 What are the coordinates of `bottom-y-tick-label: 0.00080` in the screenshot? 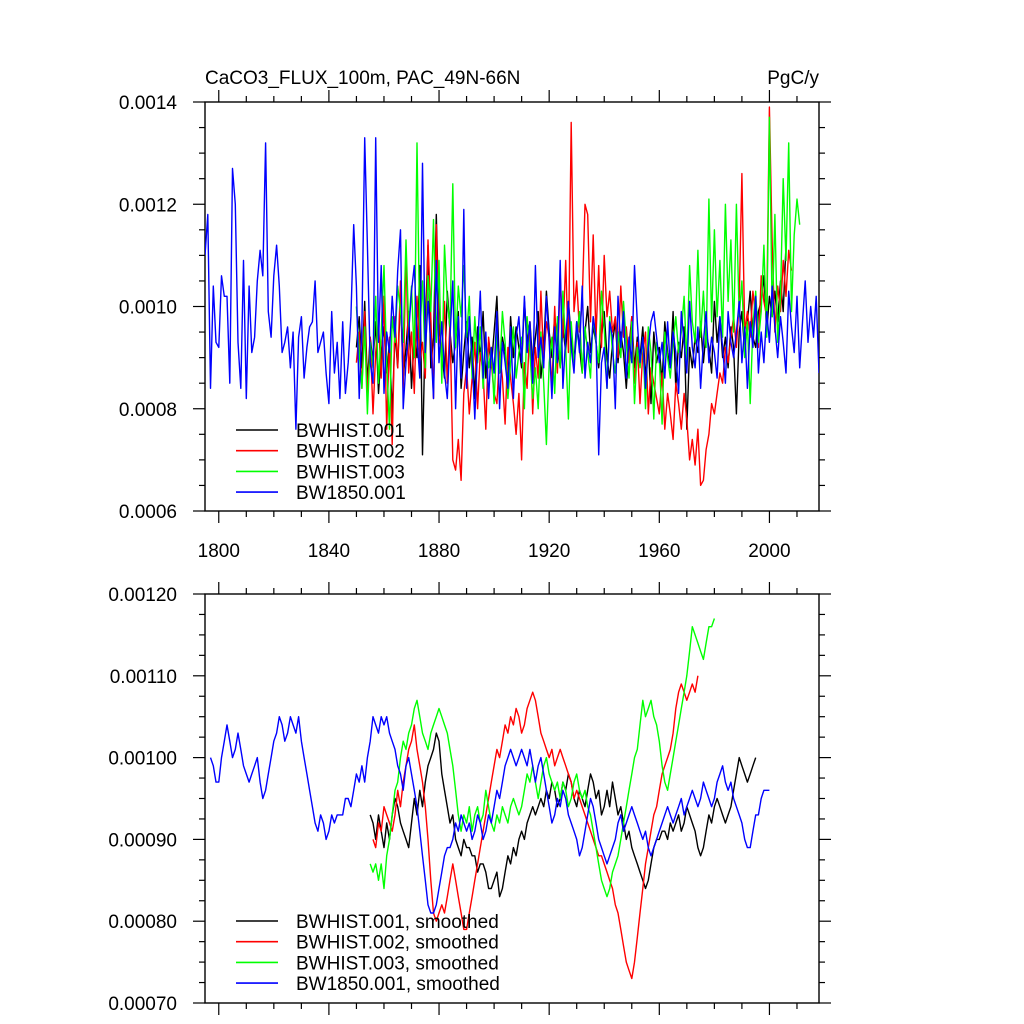 It's located at (142, 922).